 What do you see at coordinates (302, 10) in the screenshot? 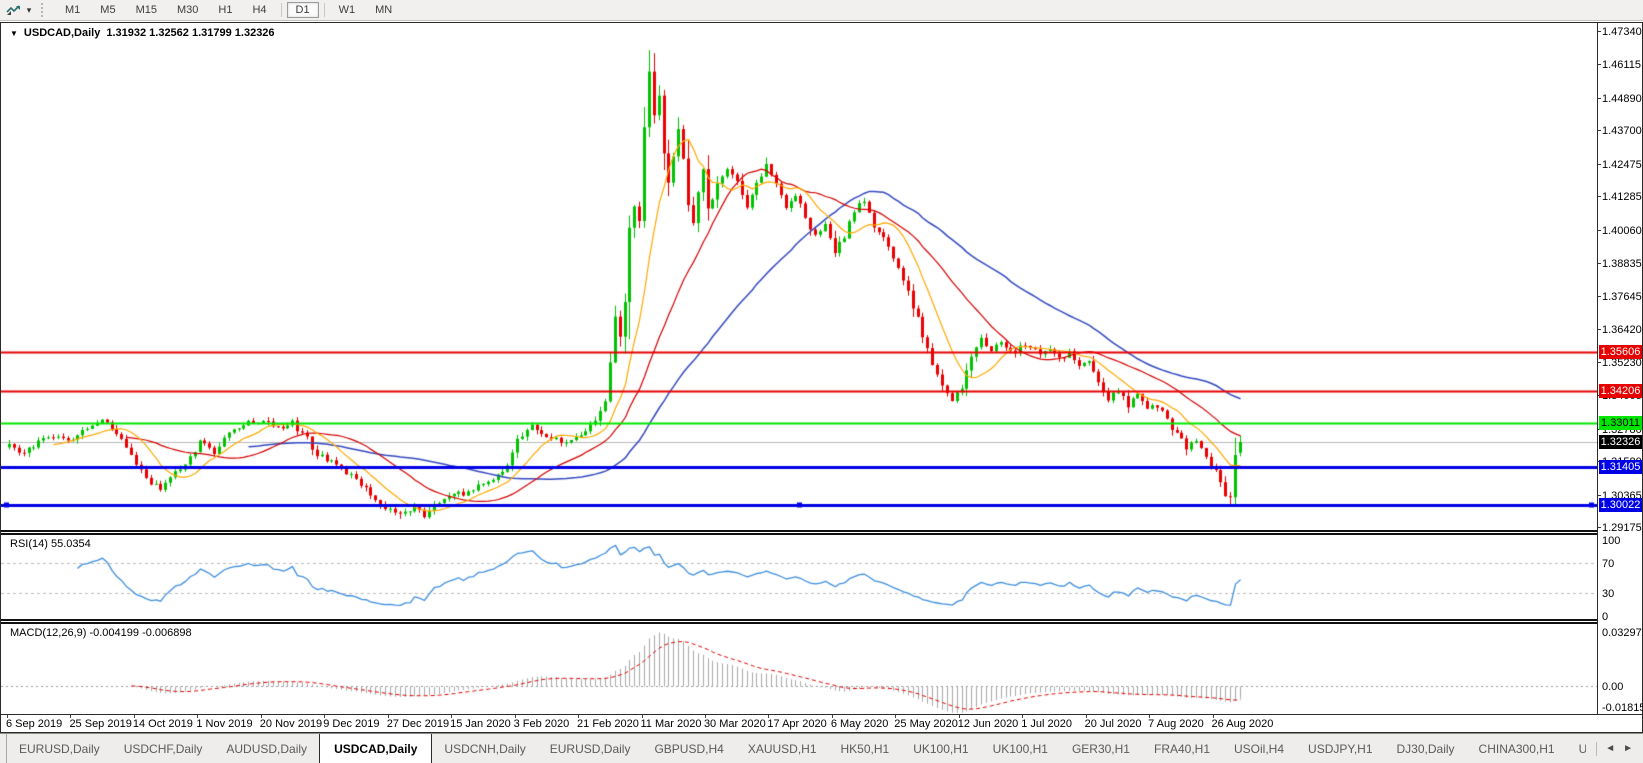
I see `timeframe-d1-button: D1` at bounding box center [302, 10].